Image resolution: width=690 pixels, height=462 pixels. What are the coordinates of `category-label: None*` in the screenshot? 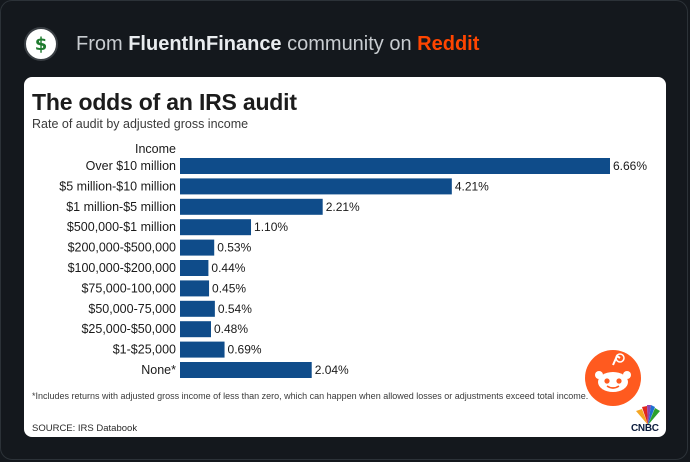 It's located at (158, 370).